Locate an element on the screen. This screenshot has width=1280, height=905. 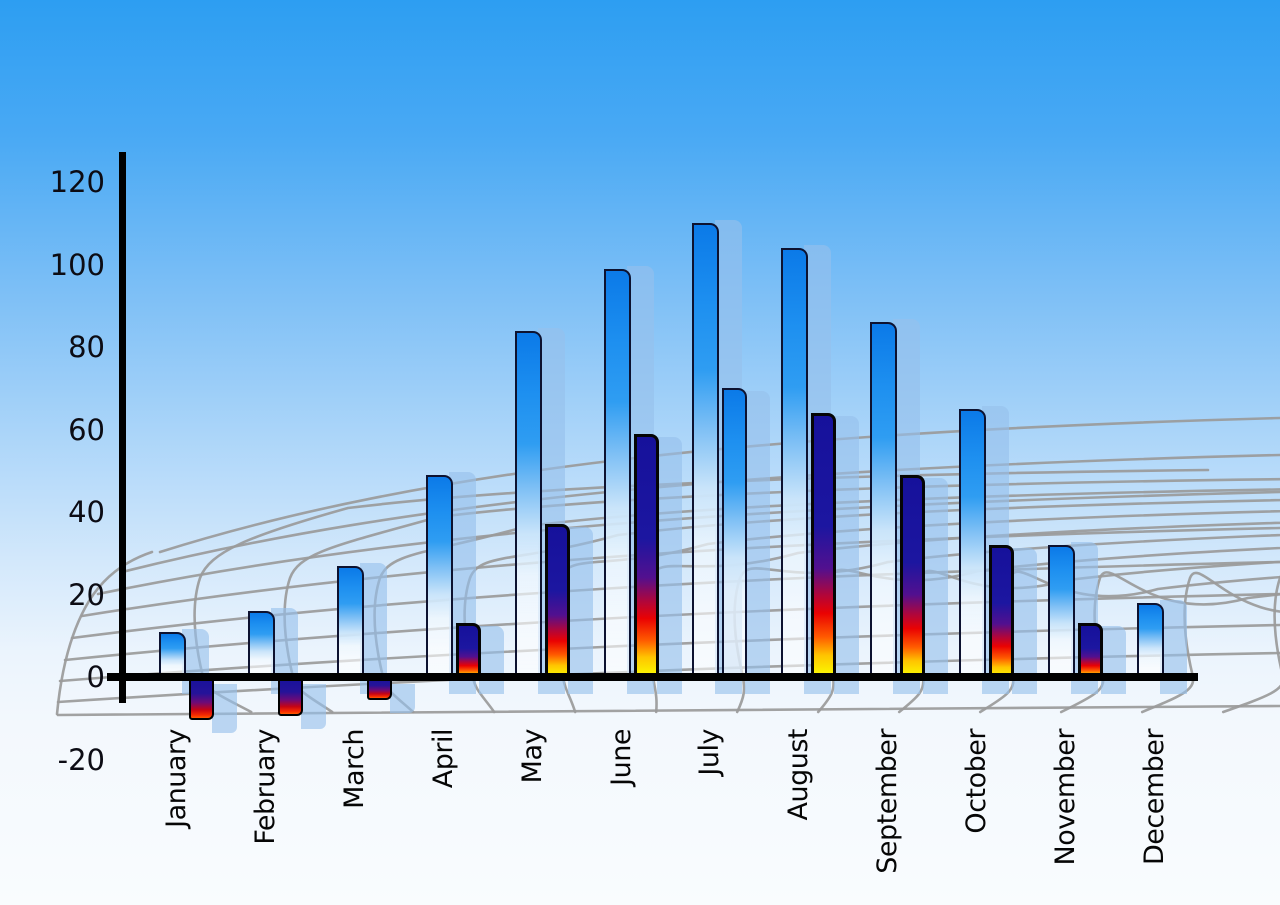
bar-june-series1 is located at coordinates (617, 473).